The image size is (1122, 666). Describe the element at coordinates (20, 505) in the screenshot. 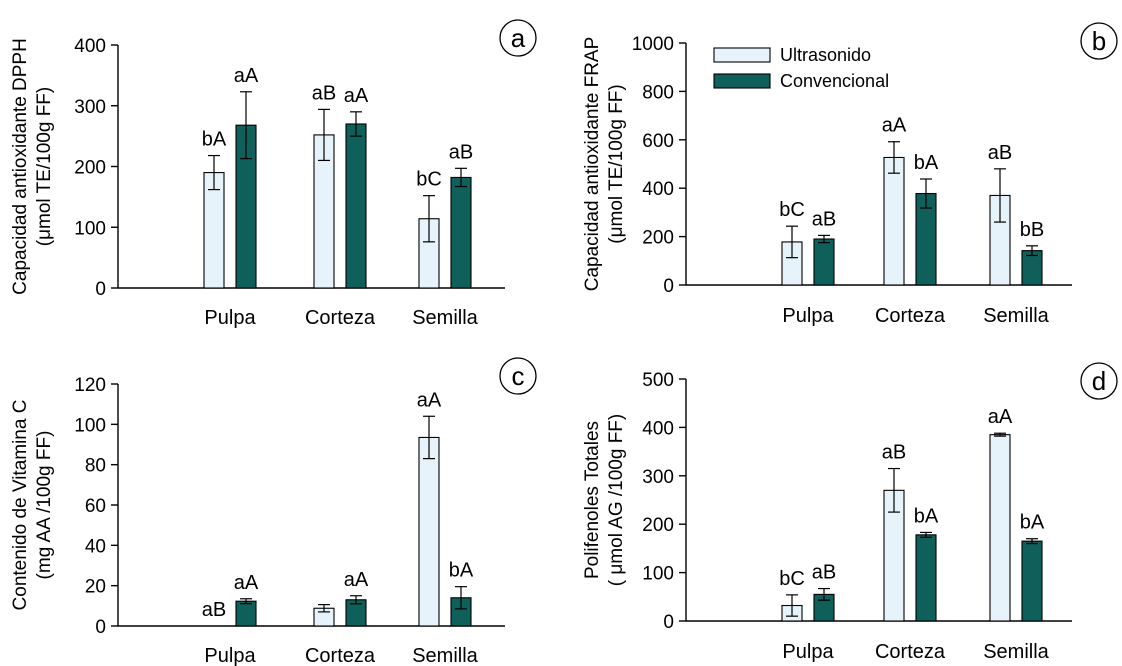

I see `y-axis-label: Contenido de Vitamina C` at that location.